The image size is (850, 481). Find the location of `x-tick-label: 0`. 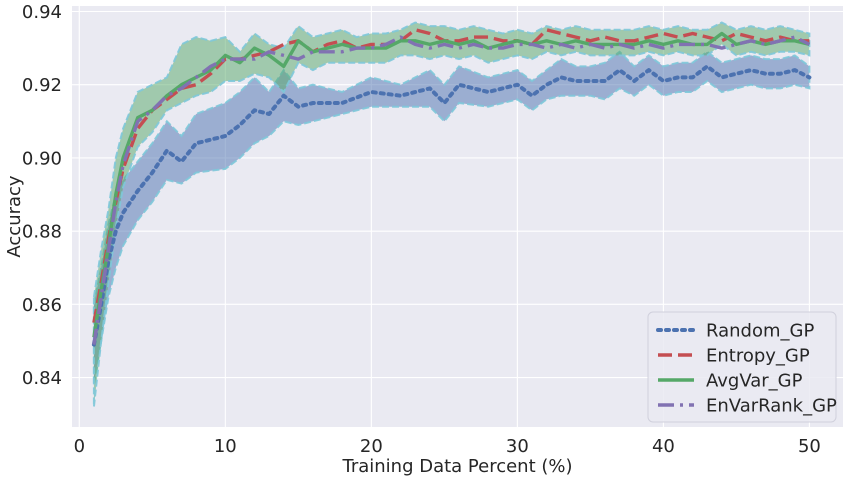

x-tick-label: 0 is located at coordinates (79, 446).